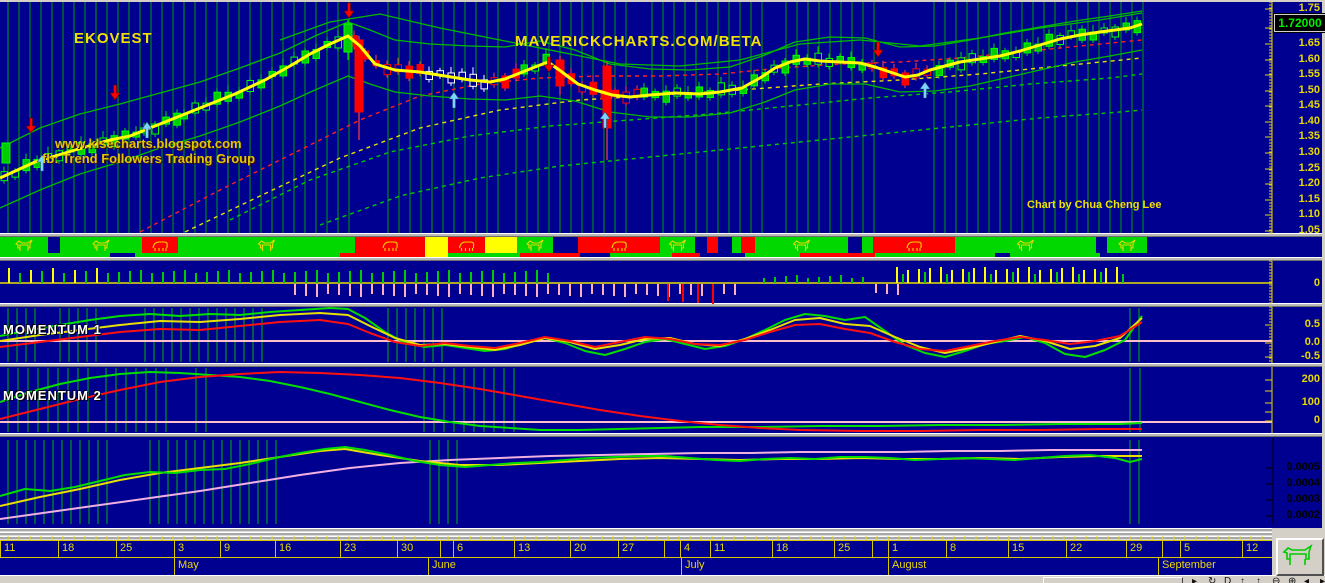 The height and width of the screenshot is (583, 1325). I want to click on date-cell: 5, so click(1211, 549).